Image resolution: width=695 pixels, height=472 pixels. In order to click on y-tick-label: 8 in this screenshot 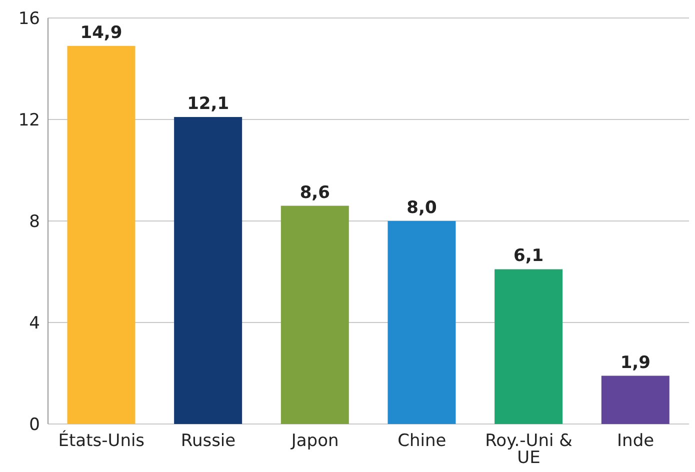, I will do `click(34, 222)`.